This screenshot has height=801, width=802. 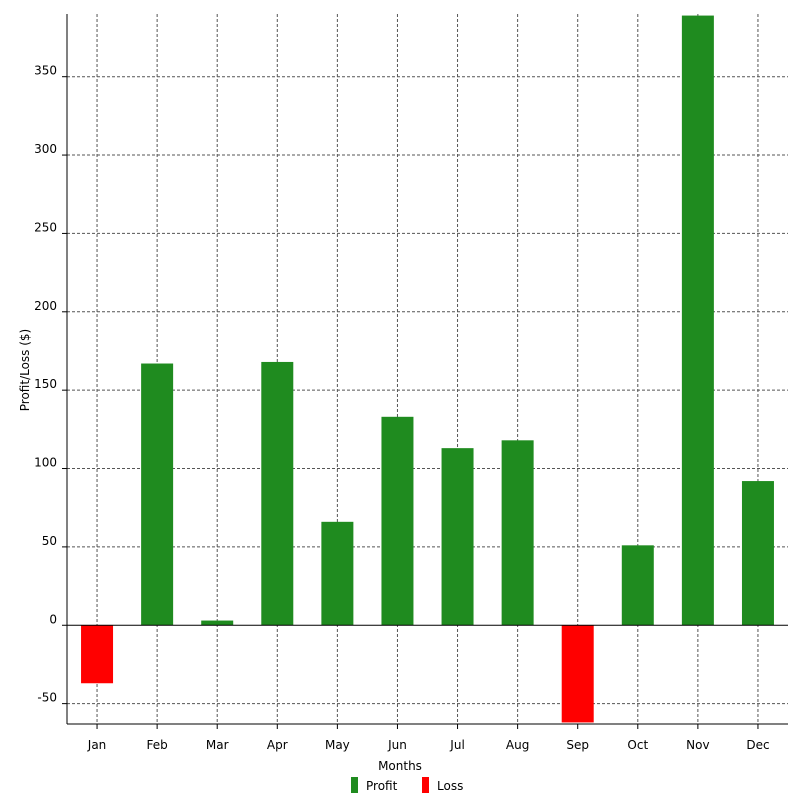 I want to click on x-tick-label: Feb, so click(x=157, y=745).